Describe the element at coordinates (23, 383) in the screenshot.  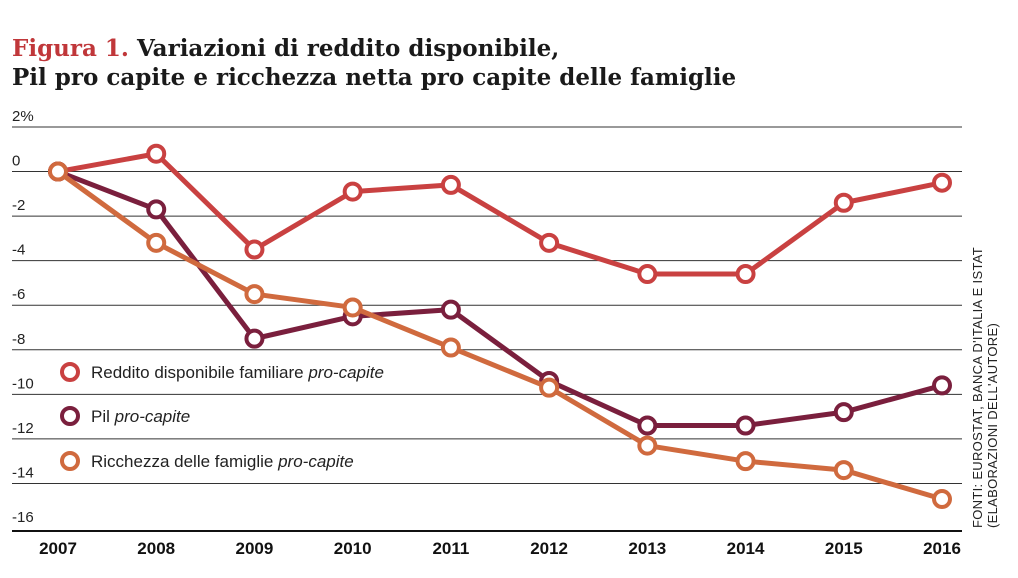
I see `y-tick-label: -10` at that location.